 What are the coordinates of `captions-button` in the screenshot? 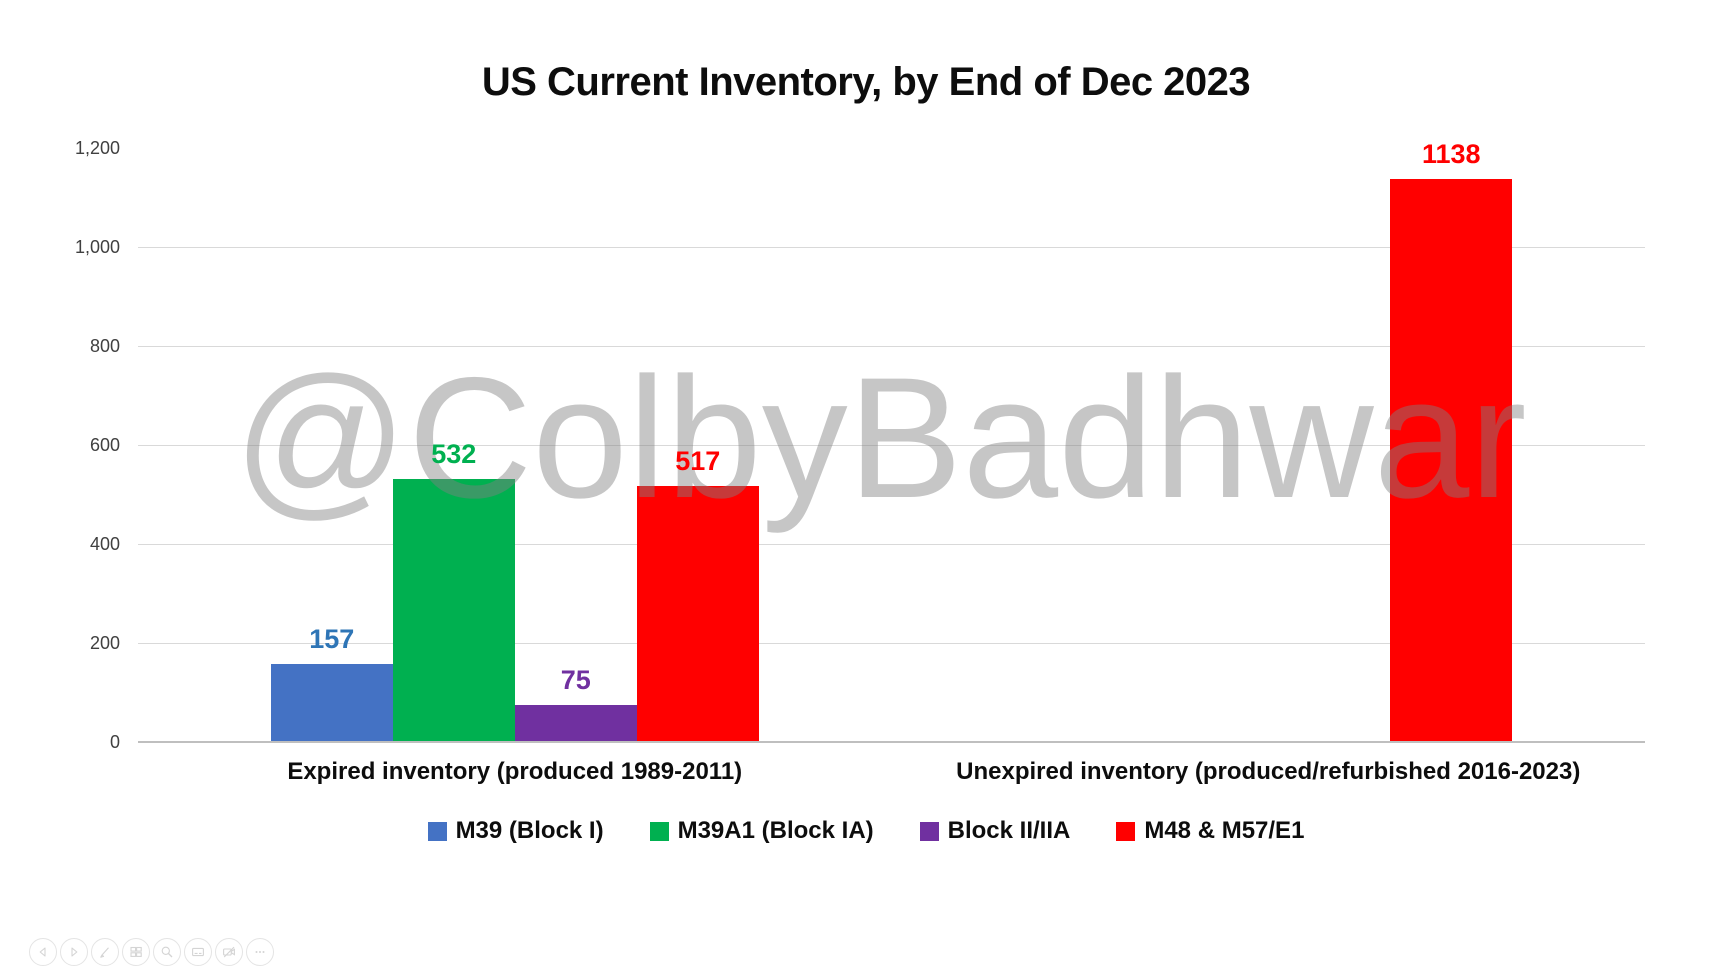 It's located at (198, 952).